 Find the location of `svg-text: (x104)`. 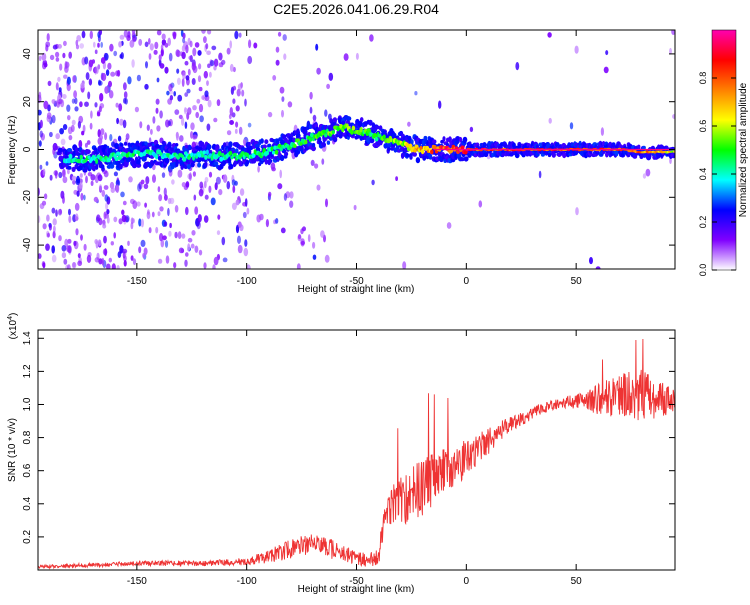

svg-text: (x104) is located at coordinates (13, 326).